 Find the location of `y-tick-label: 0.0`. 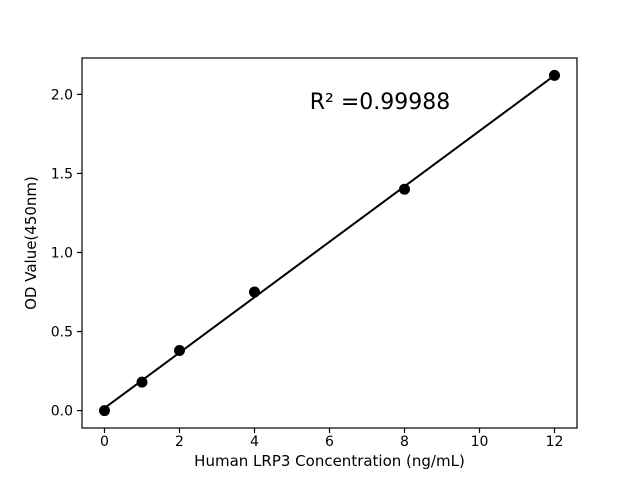

y-tick-label: 0.0 is located at coordinates (62, 412).